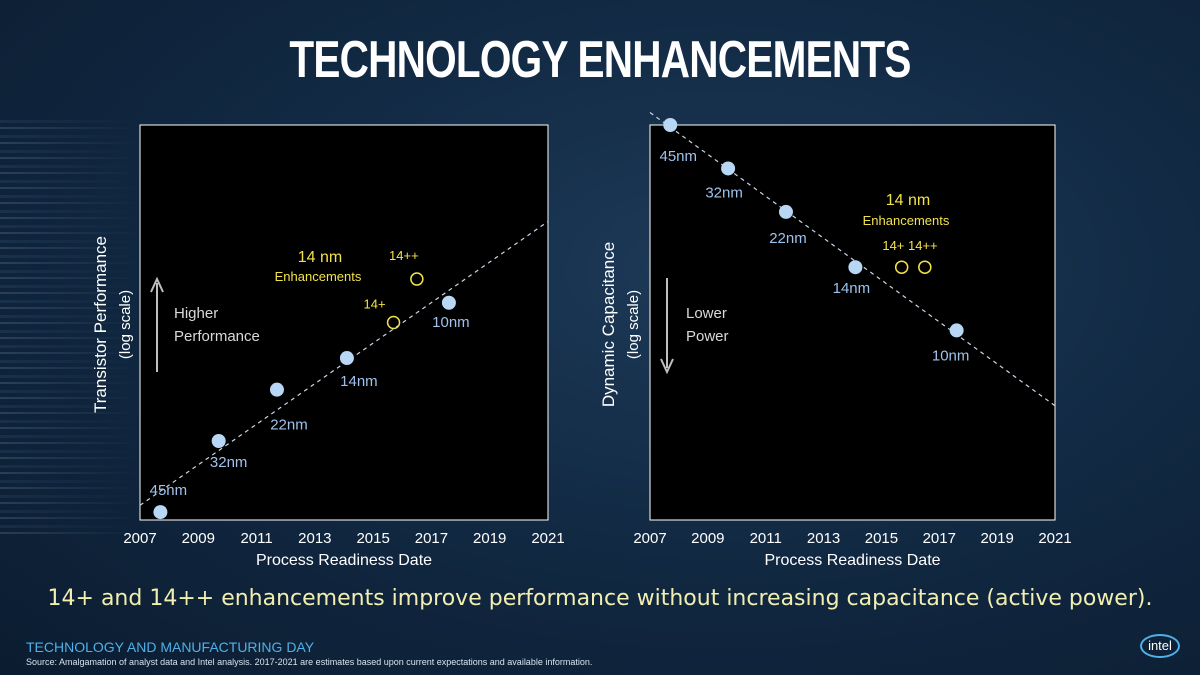 The image size is (1200, 675). Describe the element at coordinates (217, 336) in the screenshot. I see `direction-label: Performance` at that location.